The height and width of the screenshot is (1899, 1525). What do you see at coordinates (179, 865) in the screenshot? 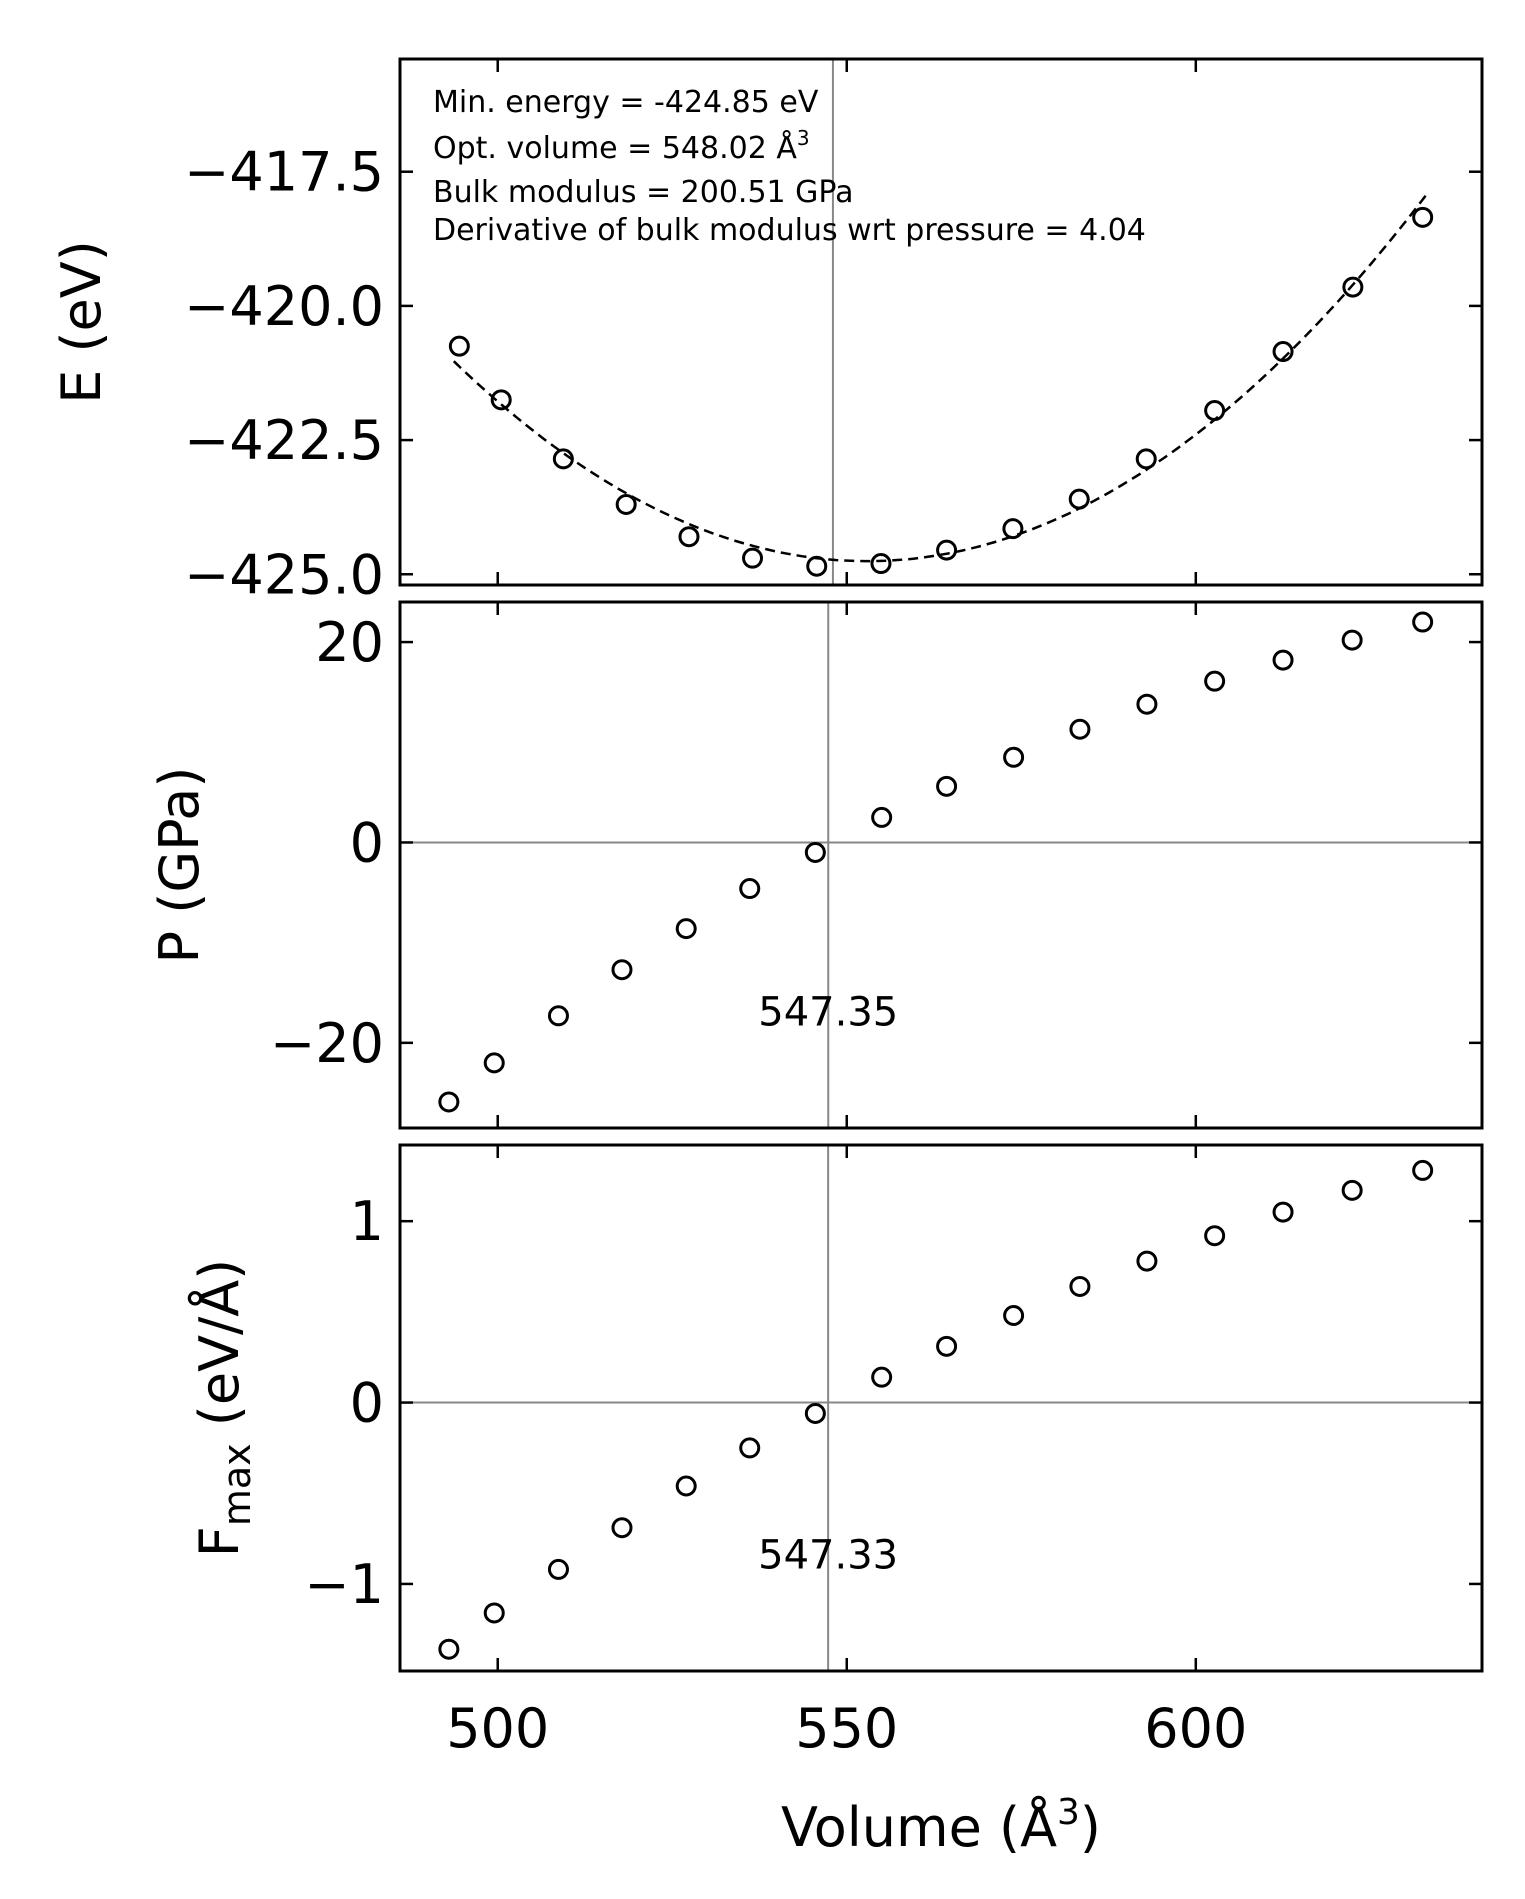
I see `pressure-y-axis-label: P (GPa)` at bounding box center [179, 865].